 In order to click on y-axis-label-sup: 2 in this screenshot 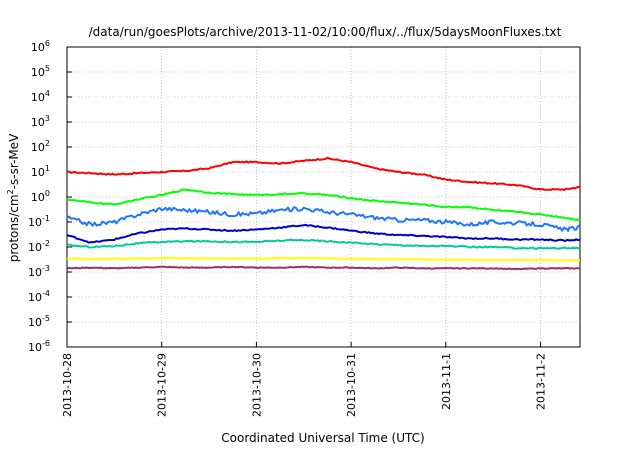, I will do `click(10, 191)`.